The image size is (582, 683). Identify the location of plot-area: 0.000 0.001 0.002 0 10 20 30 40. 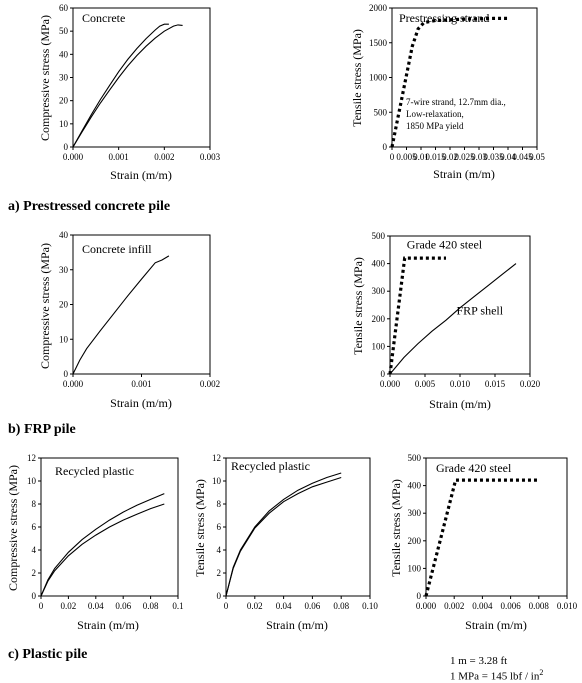
(139, 309).